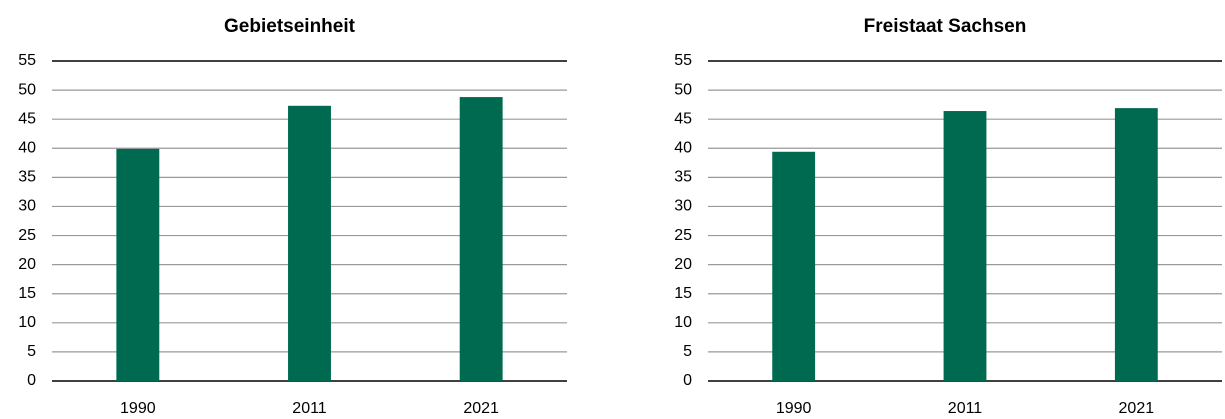 The width and height of the screenshot is (1225, 419). Describe the element at coordinates (290, 26) in the screenshot. I see `chart-title: Gebietseinheit` at that location.